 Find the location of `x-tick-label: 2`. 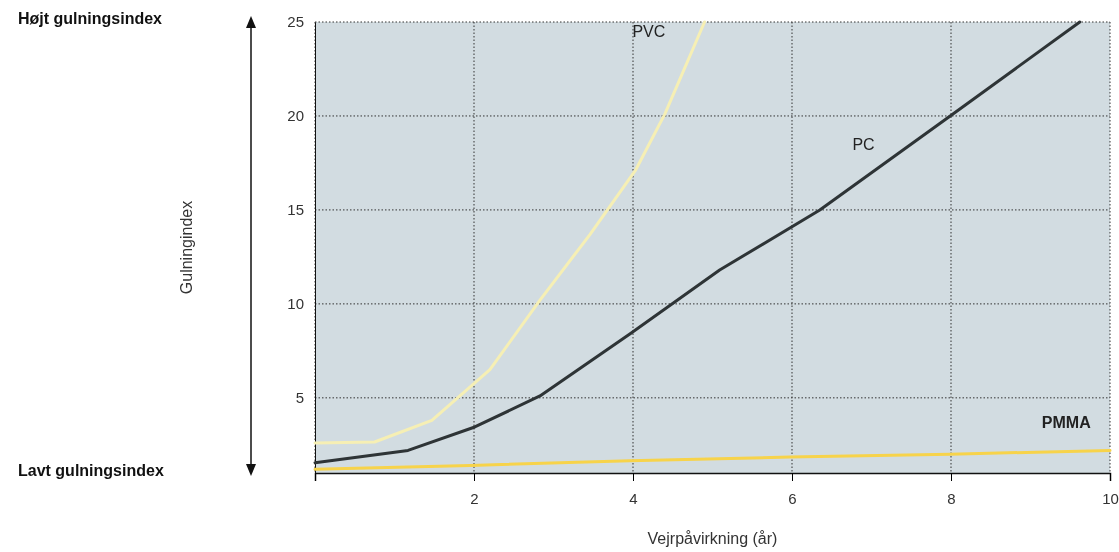

x-tick-label: 2 is located at coordinates (474, 498).